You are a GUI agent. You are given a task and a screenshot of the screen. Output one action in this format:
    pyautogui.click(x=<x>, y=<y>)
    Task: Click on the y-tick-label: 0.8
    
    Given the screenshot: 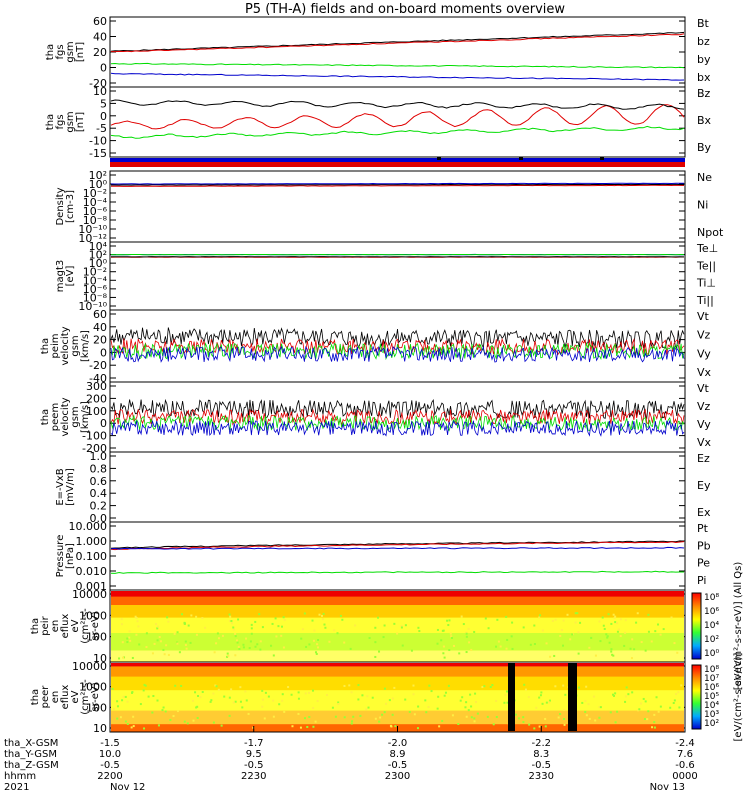 What is the action you would take?
    pyautogui.click(x=99, y=468)
    